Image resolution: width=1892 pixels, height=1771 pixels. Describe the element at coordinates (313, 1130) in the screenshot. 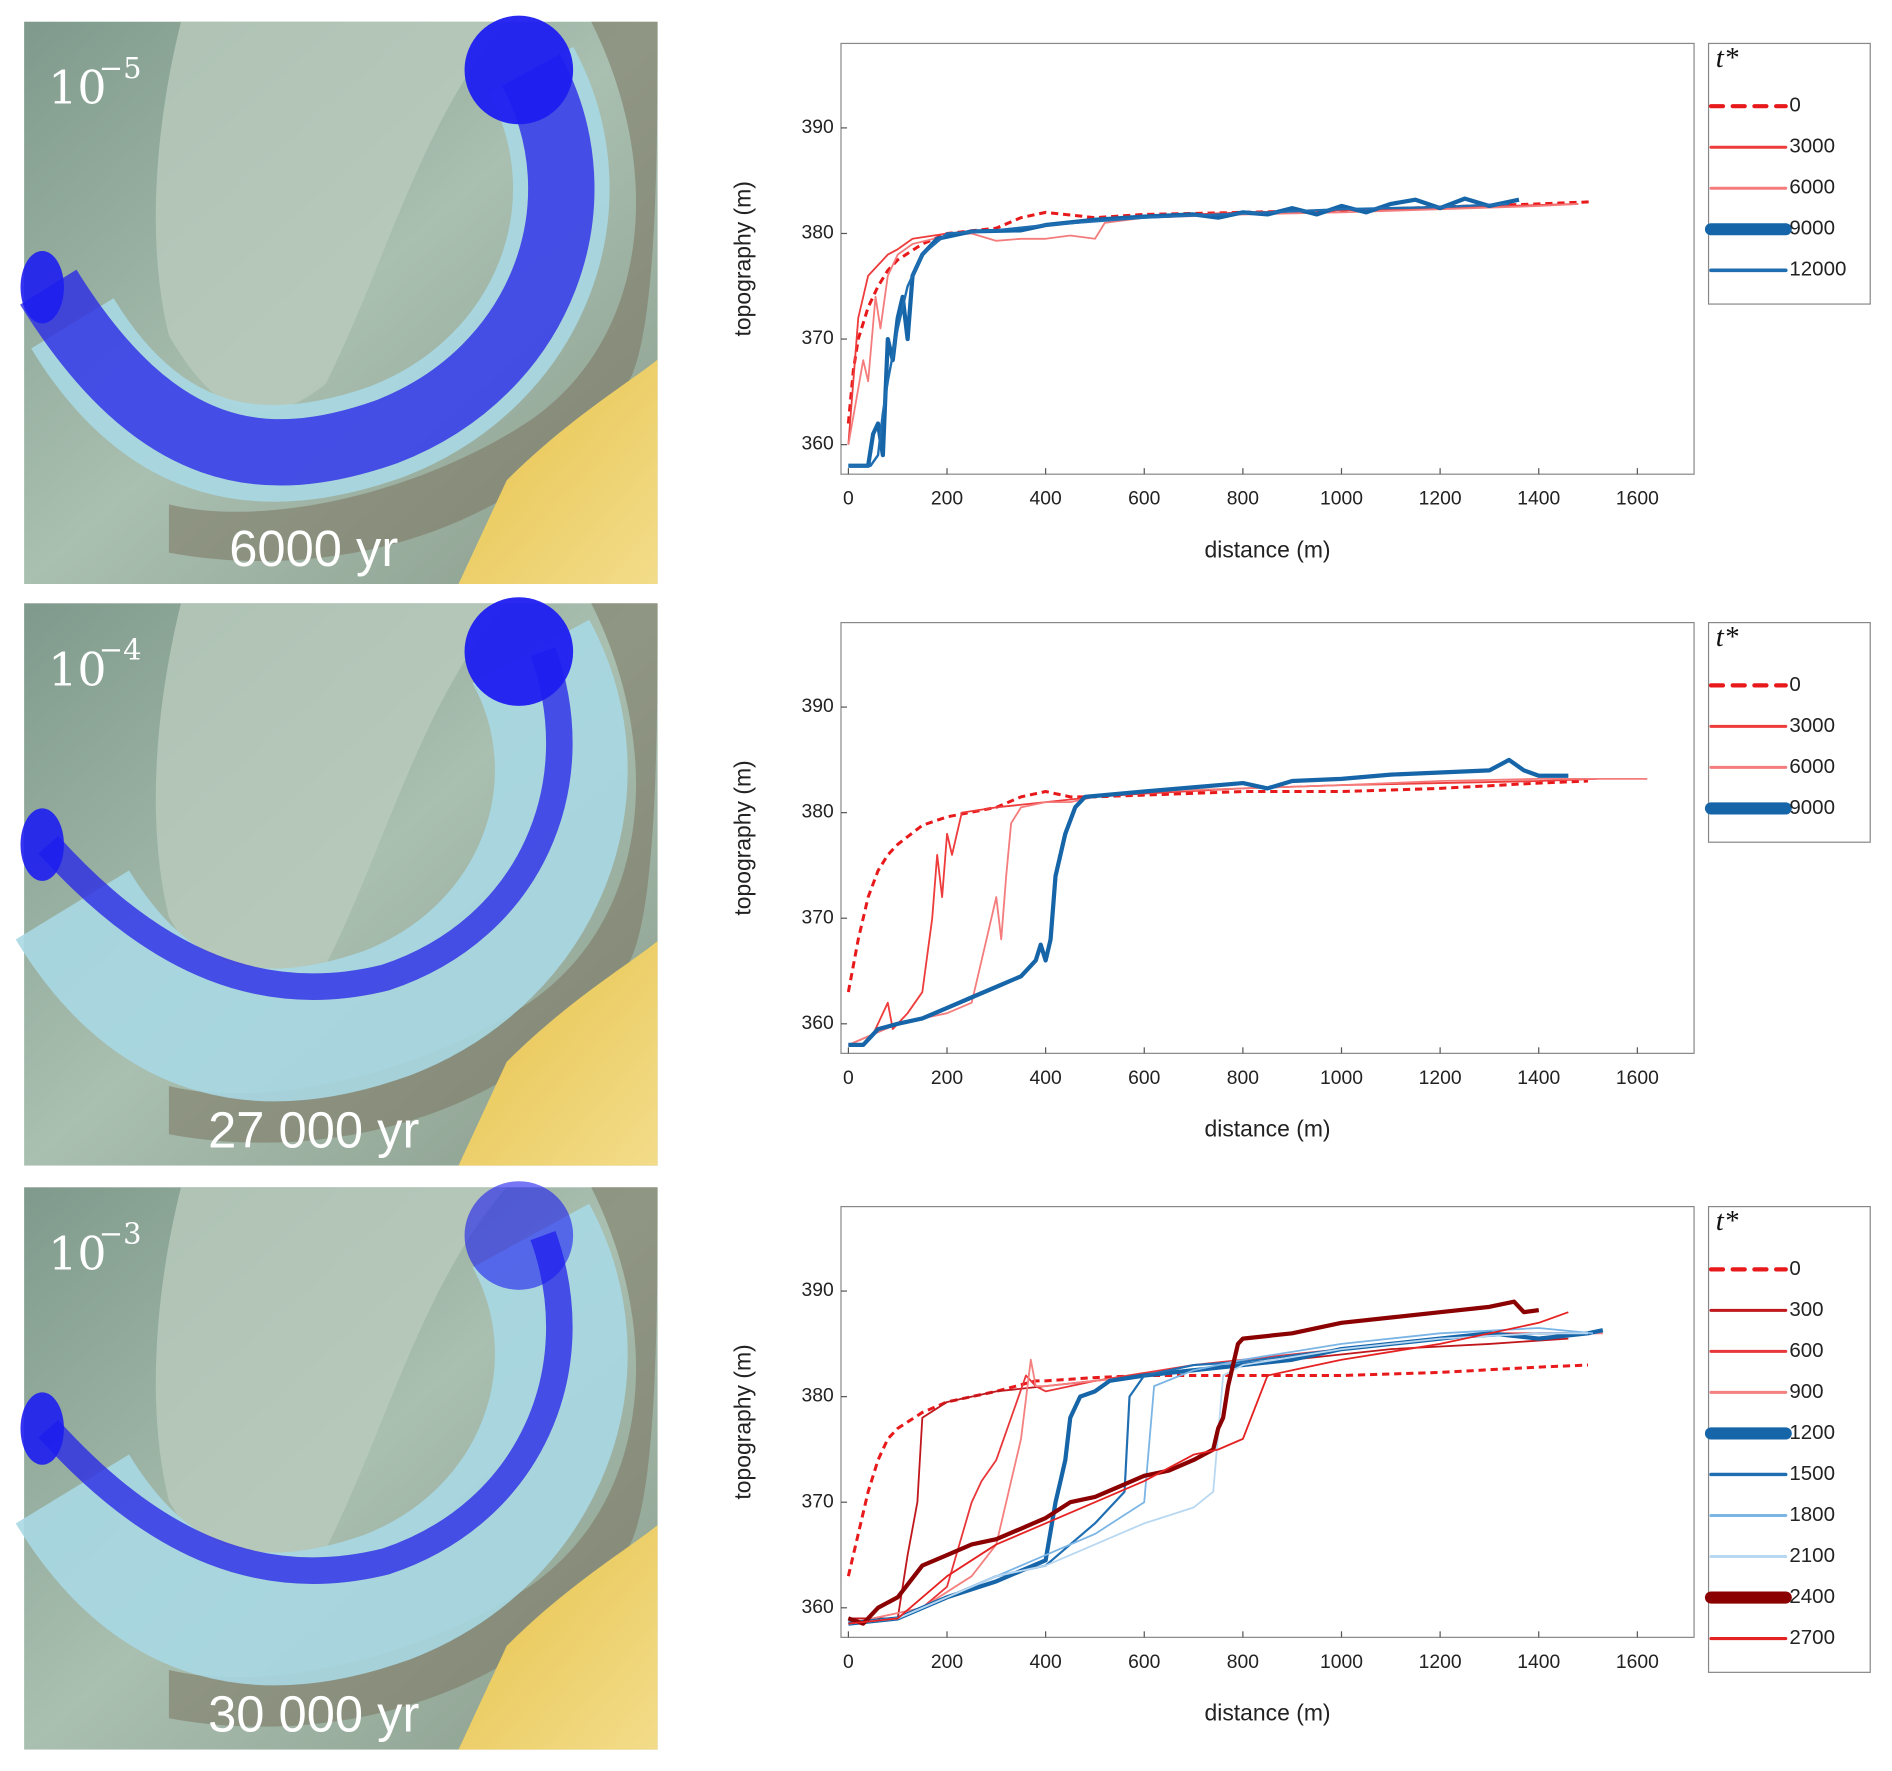

I see `map-age: 27 000 yr` at that location.